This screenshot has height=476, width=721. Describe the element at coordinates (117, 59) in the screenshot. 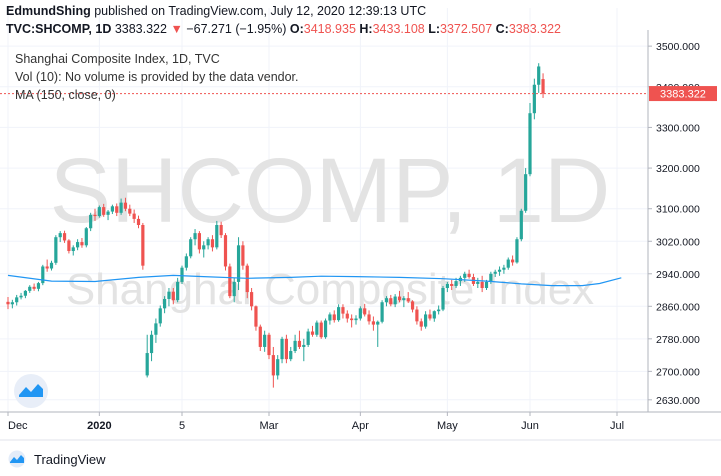

I see `legend-series: Shanghai Composite Index, 1D, TVC` at that location.